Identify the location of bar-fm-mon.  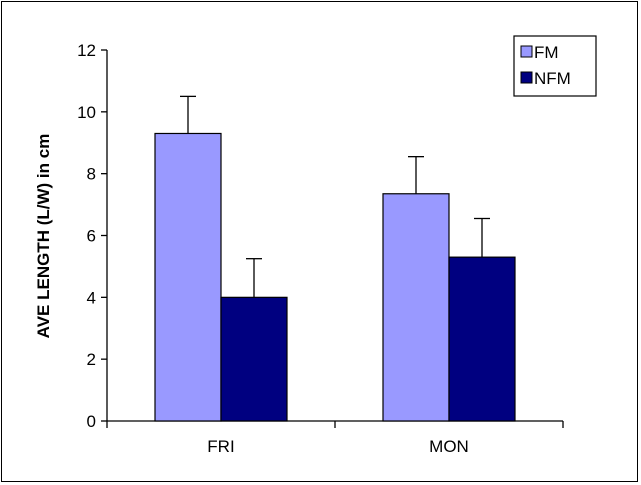
(416, 307).